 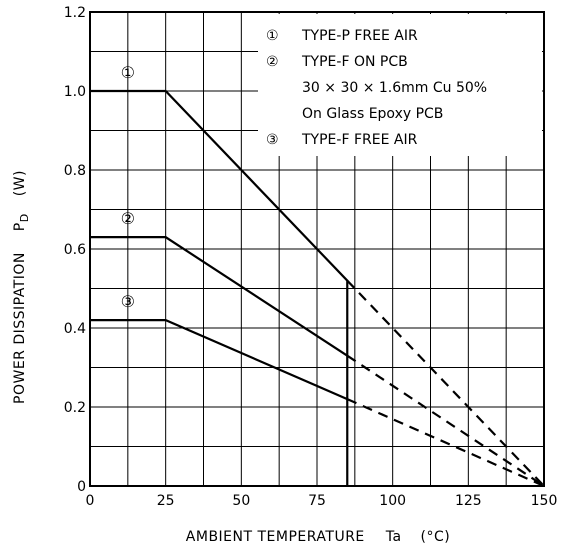 I want to click on curve-marker-3: ③, so click(x=128, y=301).